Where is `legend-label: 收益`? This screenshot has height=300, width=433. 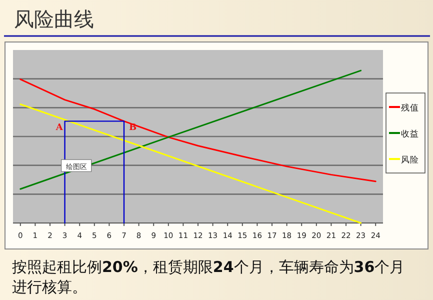
legend-label: 收益 is located at coordinates (410, 134).